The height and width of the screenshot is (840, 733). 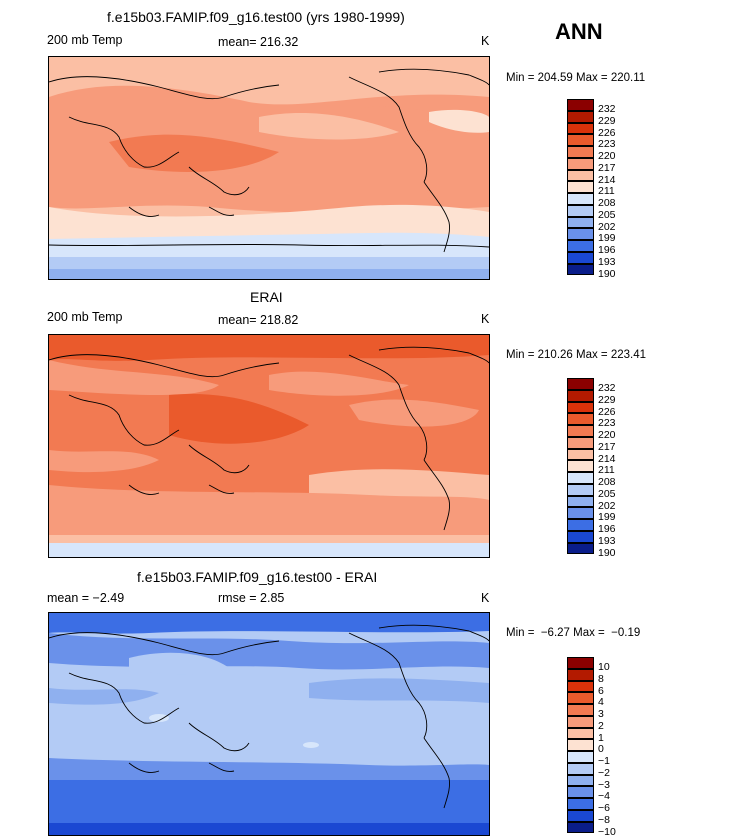 I want to click on colorbar-label: 2, so click(x=601, y=725).